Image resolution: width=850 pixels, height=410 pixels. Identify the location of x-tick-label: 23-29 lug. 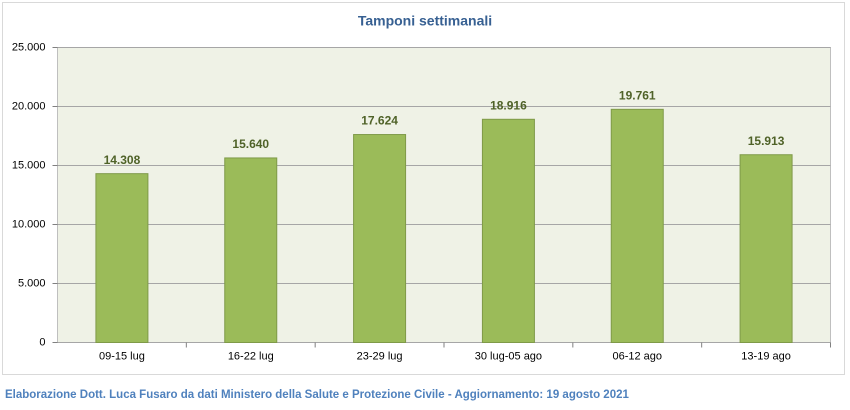
(380, 356).